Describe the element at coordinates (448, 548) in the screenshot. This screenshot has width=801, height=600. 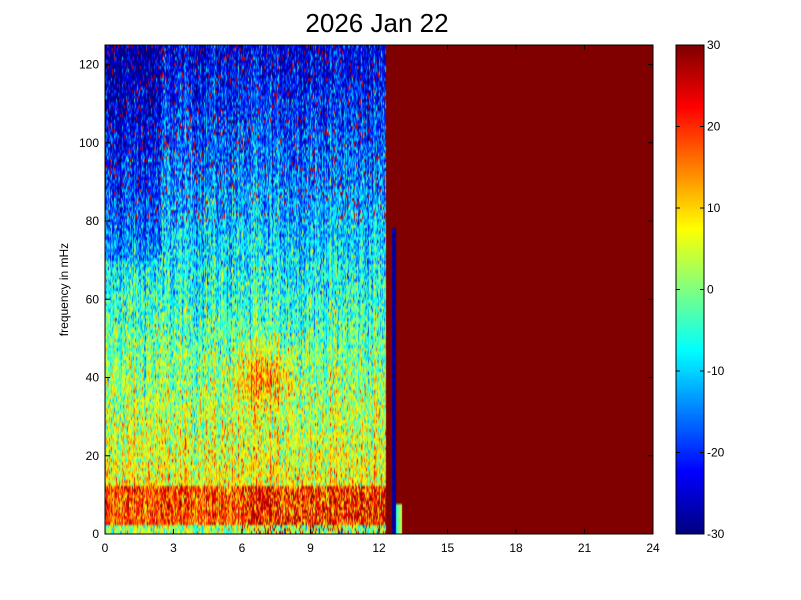
I see `x-tick-label: 15` at that location.